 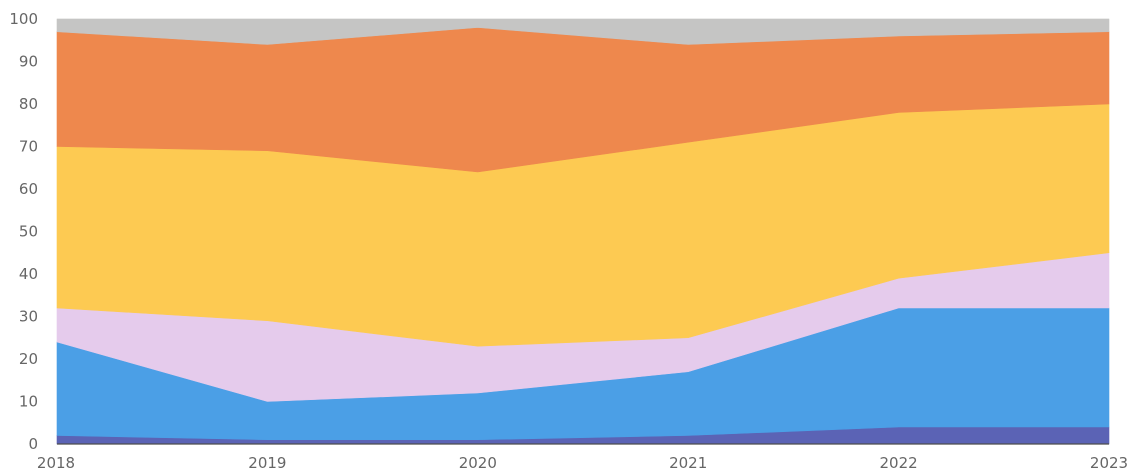 What do you see at coordinates (899, 462) in the screenshot?
I see `x-tick-label: 2022` at bounding box center [899, 462].